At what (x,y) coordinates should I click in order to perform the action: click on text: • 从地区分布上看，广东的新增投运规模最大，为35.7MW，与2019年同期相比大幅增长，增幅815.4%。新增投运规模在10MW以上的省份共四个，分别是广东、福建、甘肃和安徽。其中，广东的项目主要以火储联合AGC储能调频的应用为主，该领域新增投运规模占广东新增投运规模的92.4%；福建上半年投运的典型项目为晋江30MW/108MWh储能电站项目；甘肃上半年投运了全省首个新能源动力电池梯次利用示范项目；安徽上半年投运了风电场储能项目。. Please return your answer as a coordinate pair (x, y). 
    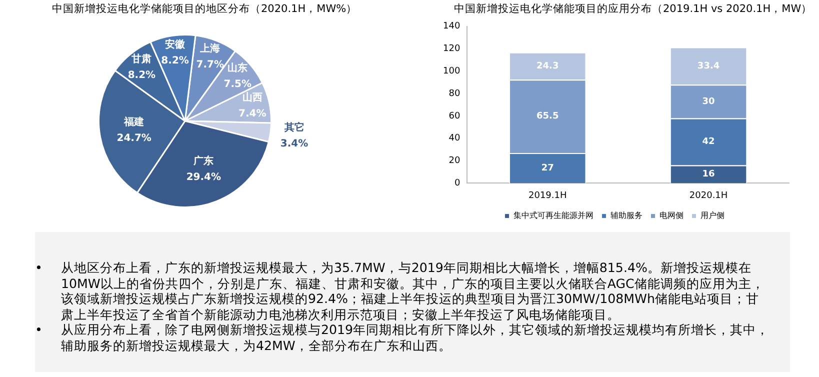
    Looking at the image, I should click on (399, 291).